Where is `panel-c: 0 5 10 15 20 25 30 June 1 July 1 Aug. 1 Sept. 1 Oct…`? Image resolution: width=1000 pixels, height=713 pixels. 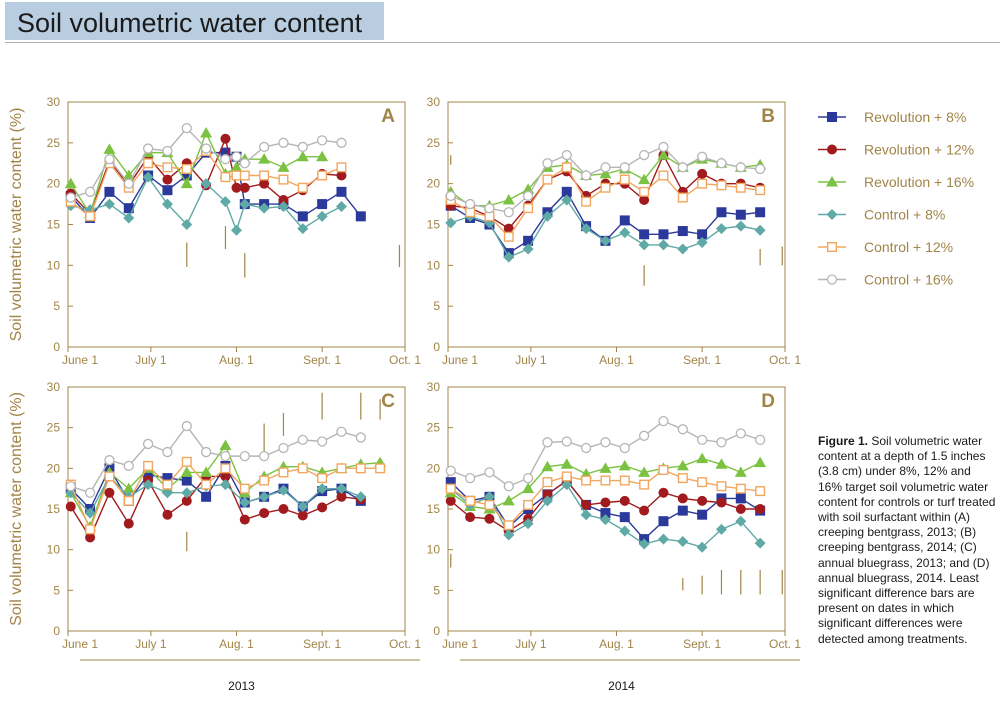 panel-c: 0 5 10 15 20 25 30 June 1 July 1 Aug. 1 Sept. 1 Oct… is located at coordinates (234, 515).